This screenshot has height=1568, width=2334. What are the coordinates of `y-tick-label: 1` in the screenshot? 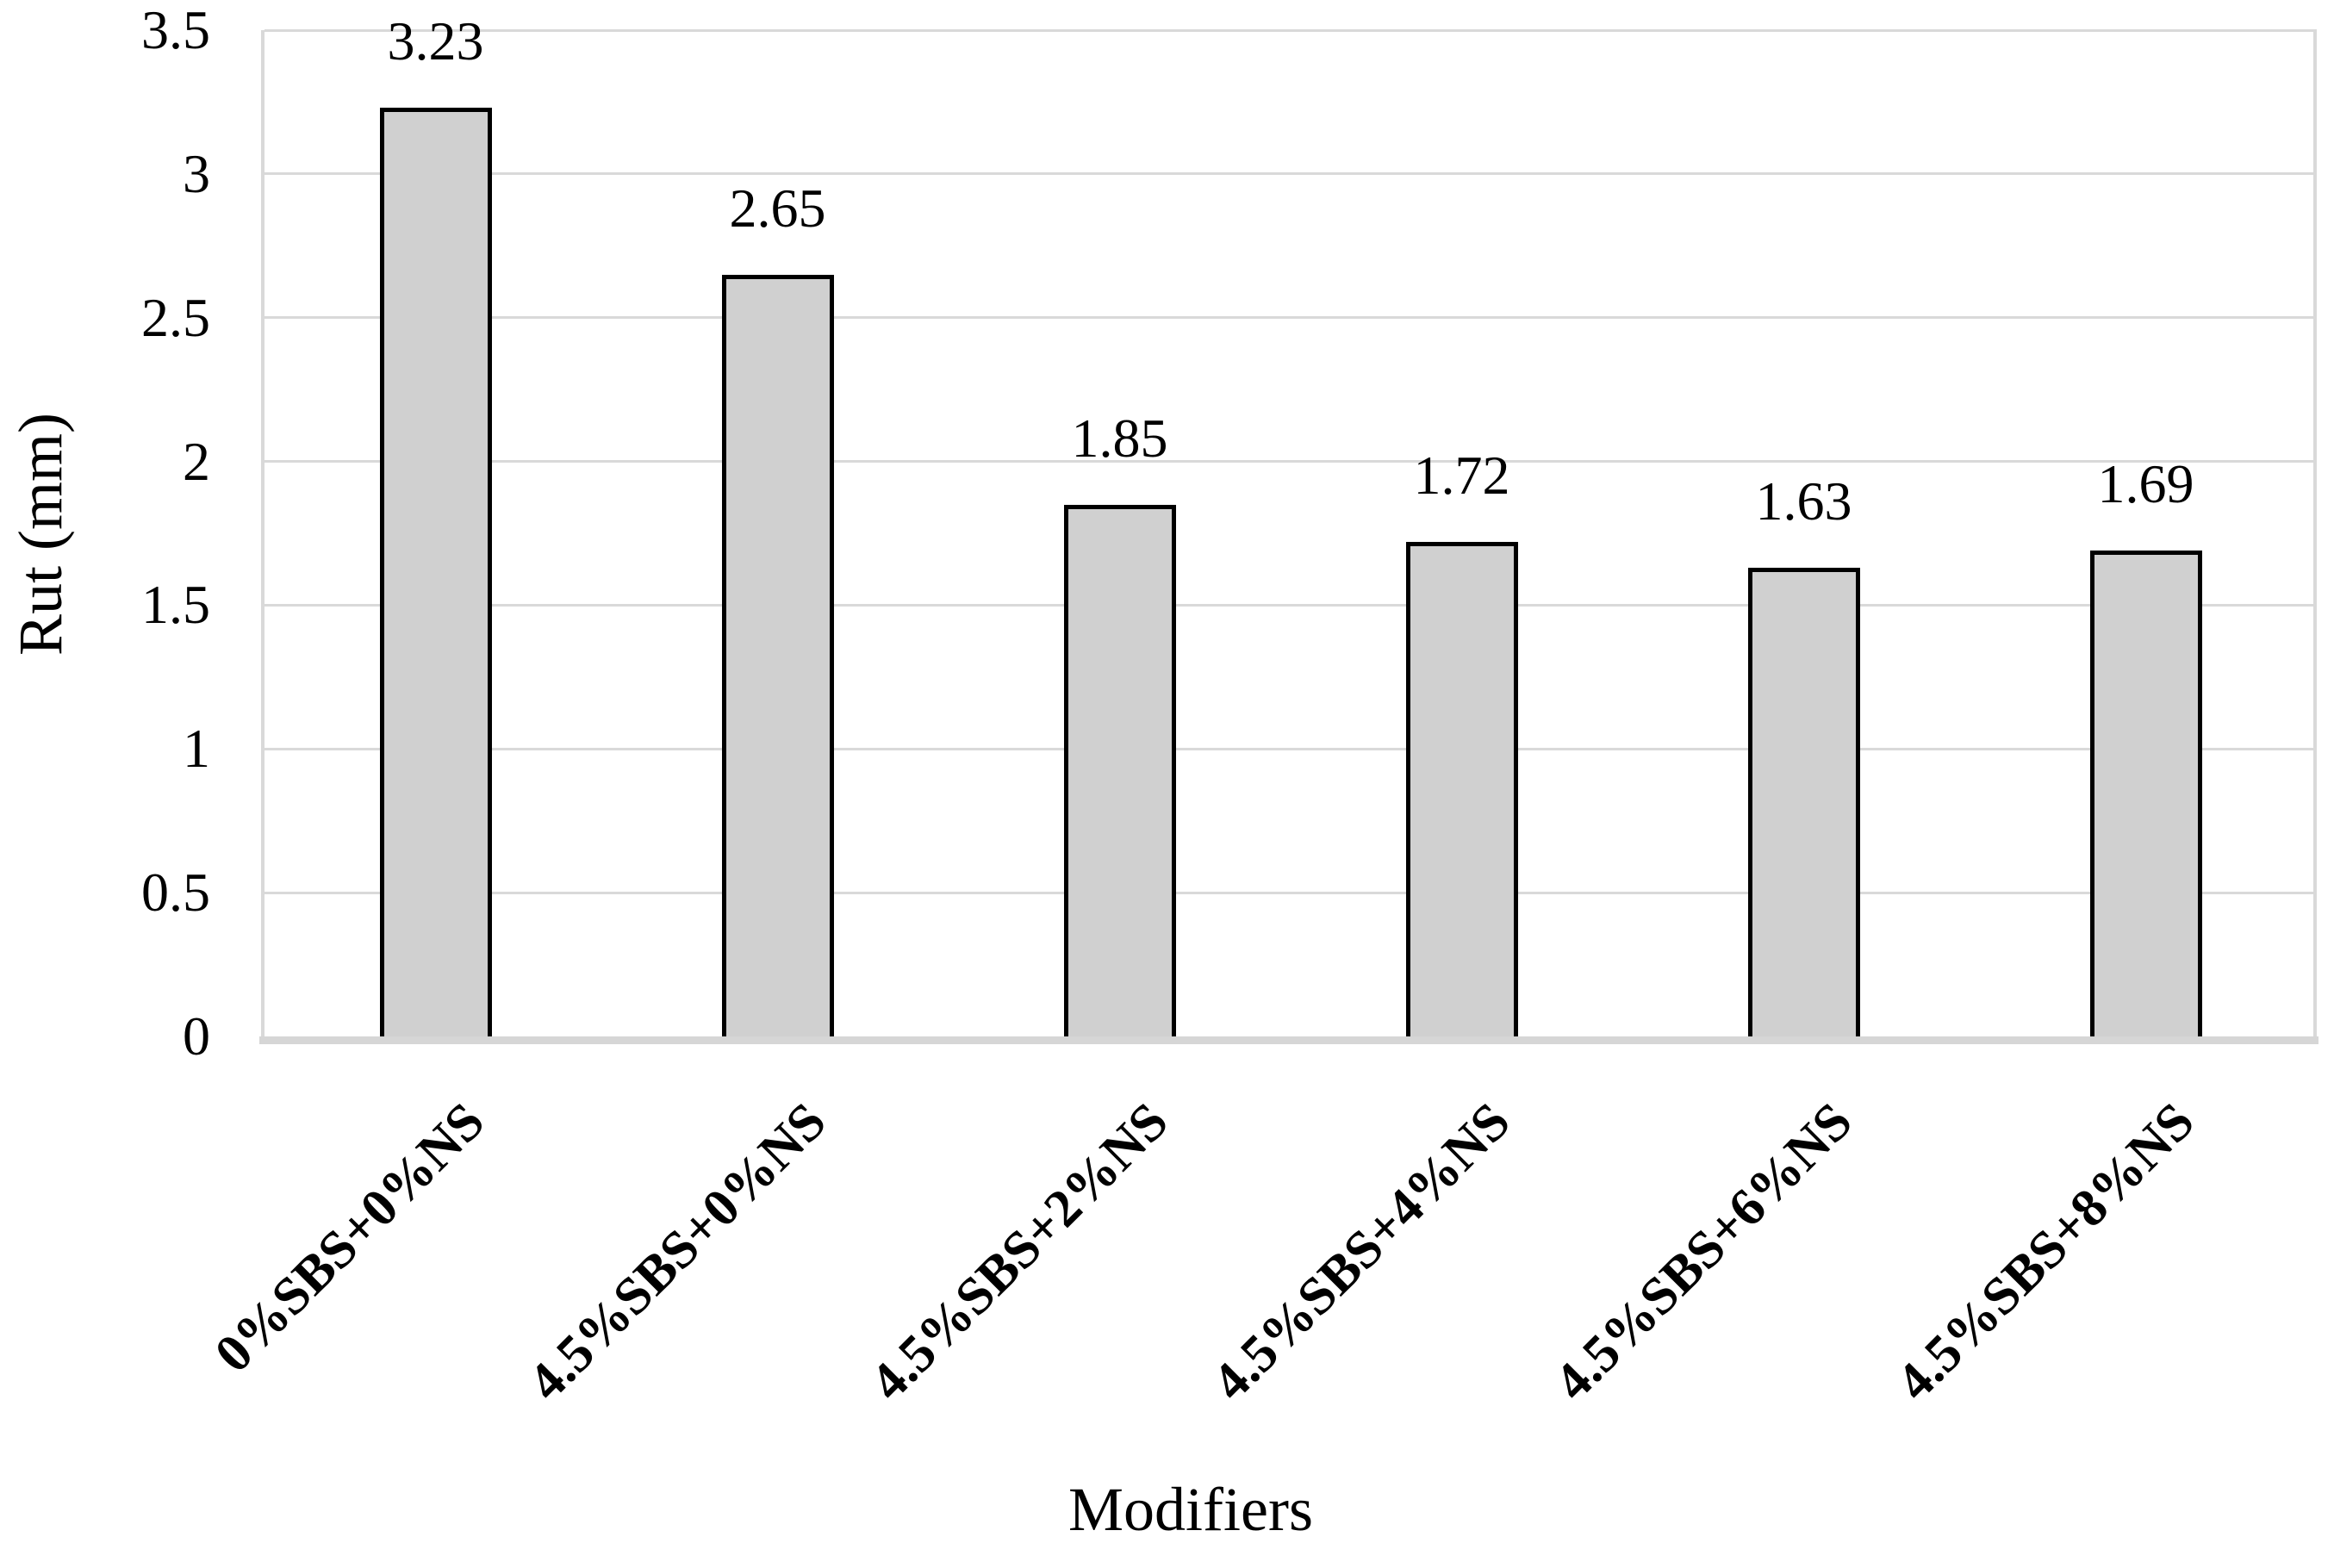 It's located at (196, 749).